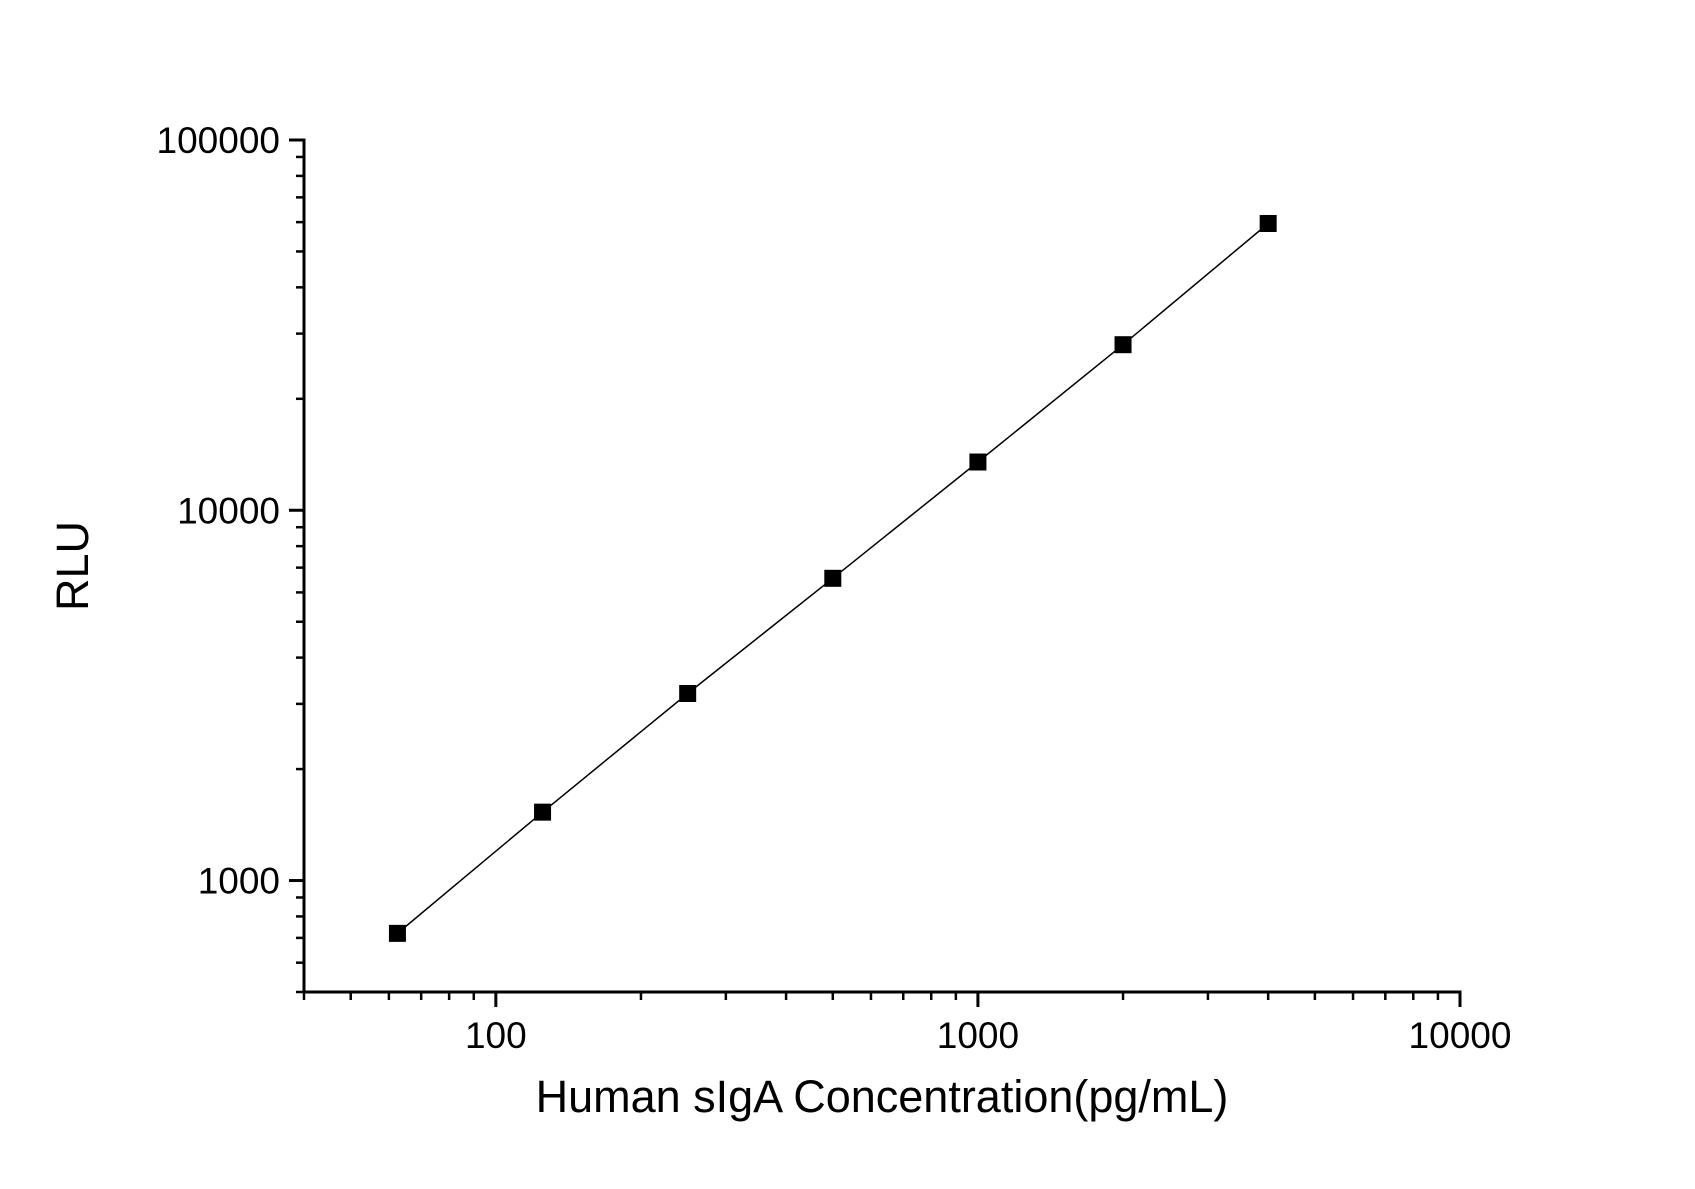  What do you see at coordinates (239, 881) in the screenshot?
I see `y-tick-label: 1000` at bounding box center [239, 881].